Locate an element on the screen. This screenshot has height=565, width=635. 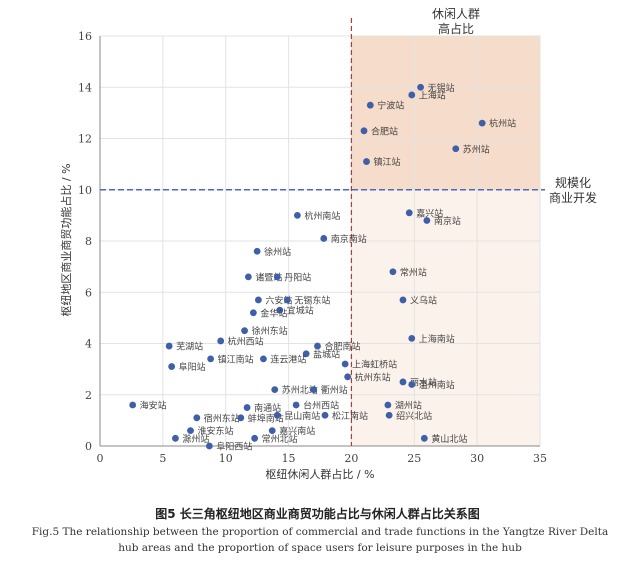
quadrant-label-top-line2: 高占比 is located at coordinates (456, 28).